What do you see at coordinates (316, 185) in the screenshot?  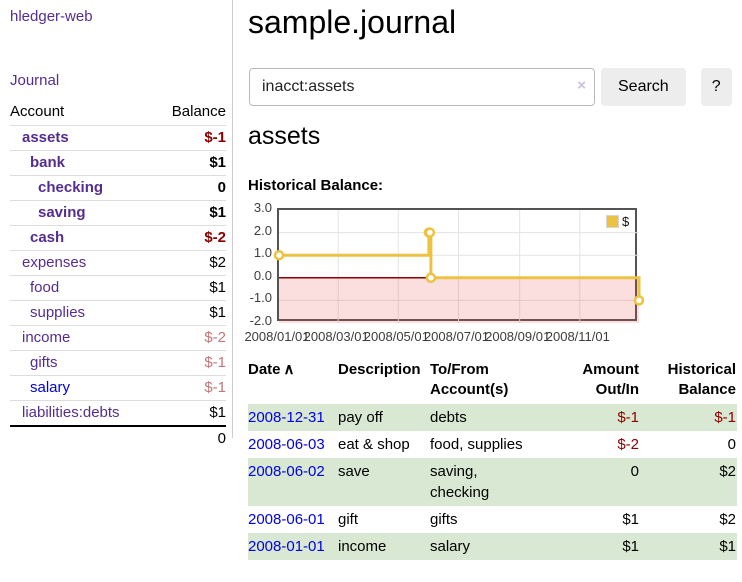 I see `chart-title: Historical Balance:` at bounding box center [316, 185].